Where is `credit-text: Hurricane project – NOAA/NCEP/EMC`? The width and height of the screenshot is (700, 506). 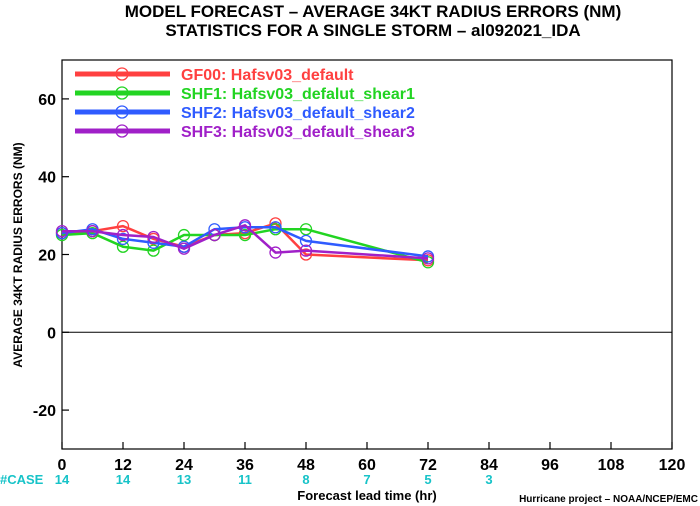 credit-text: Hurricane project – NOAA/NCEP/EMC is located at coordinates (608, 499).